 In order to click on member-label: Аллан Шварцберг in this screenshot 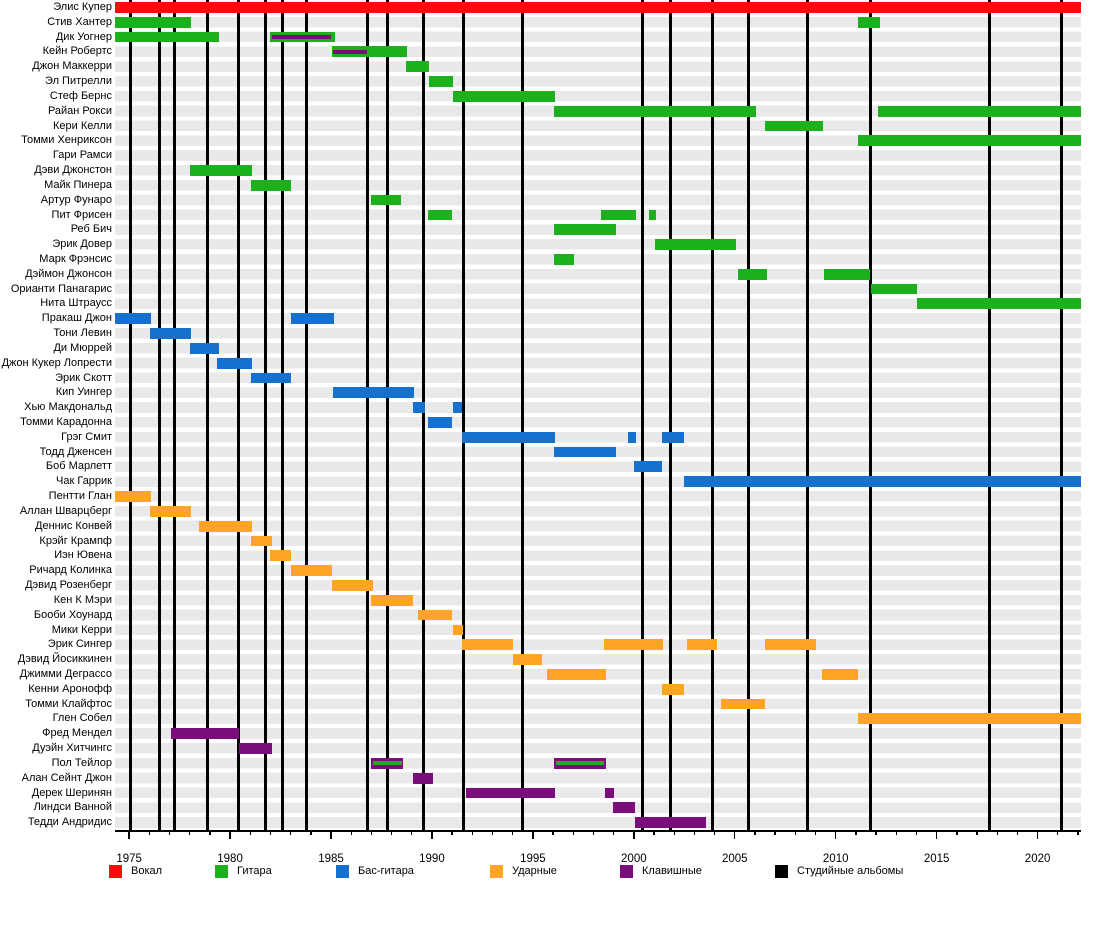, I will do `click(65, 510)`.